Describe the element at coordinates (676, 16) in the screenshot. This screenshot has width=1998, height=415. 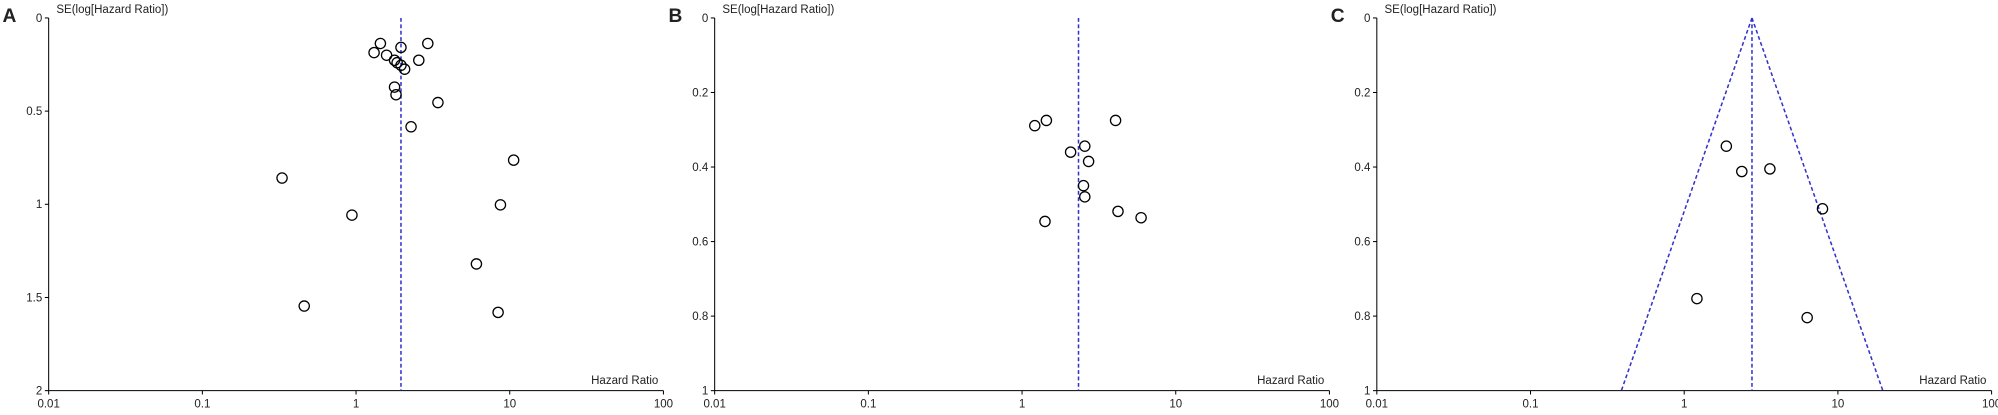
I see `panel-label: B` at that location.